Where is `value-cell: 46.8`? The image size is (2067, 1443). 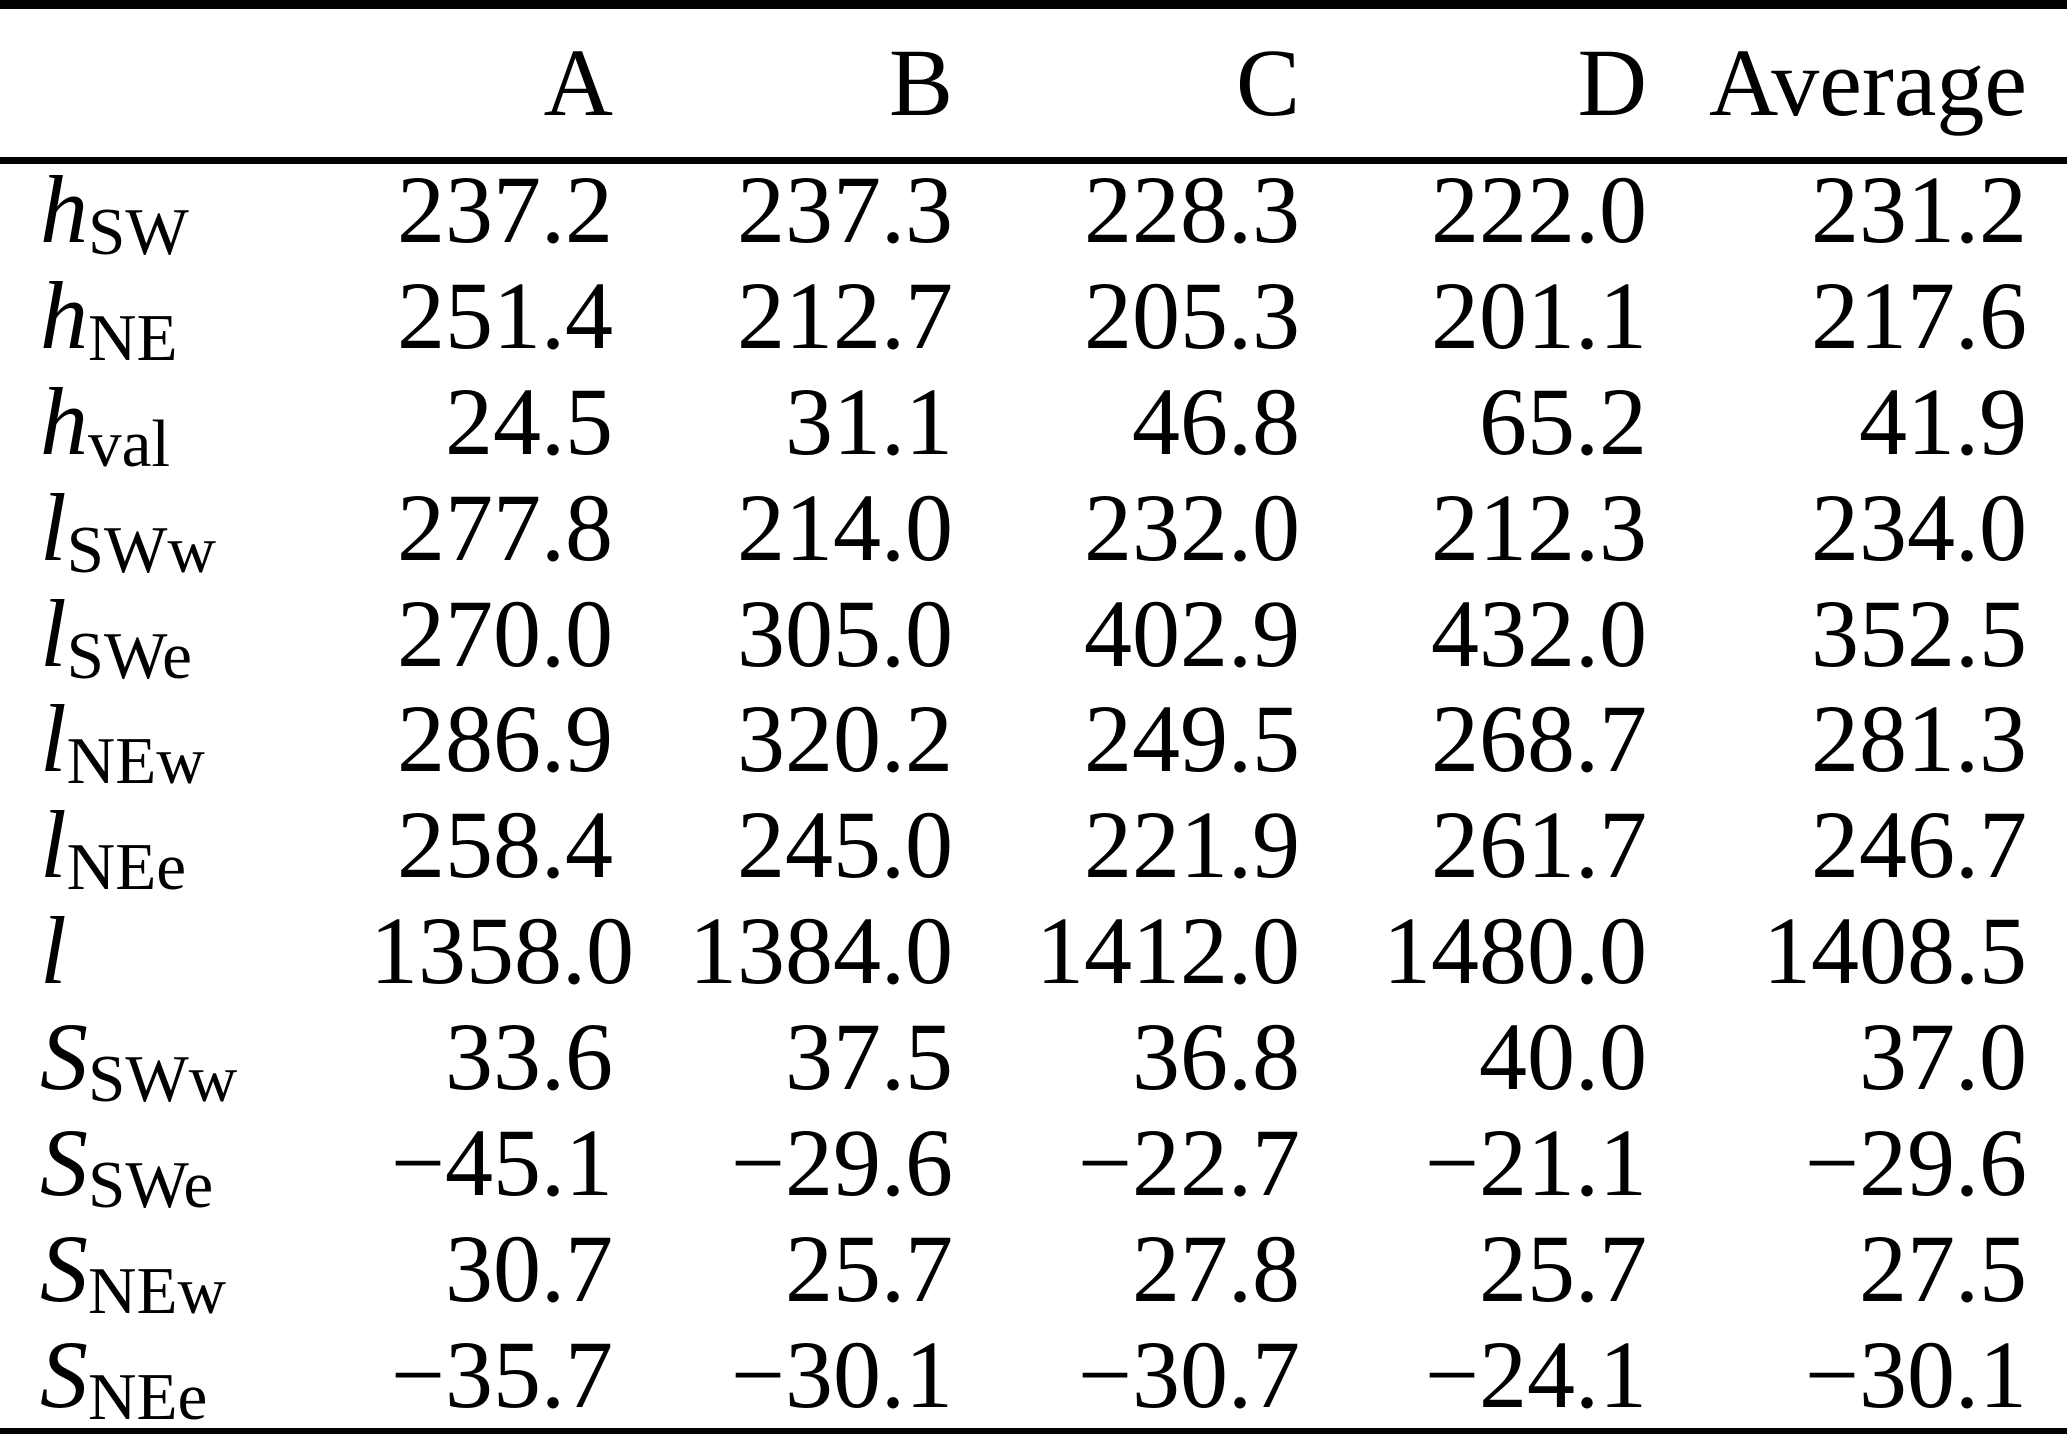 value-cell: 46.8 is located at coordinates (1216, 421).